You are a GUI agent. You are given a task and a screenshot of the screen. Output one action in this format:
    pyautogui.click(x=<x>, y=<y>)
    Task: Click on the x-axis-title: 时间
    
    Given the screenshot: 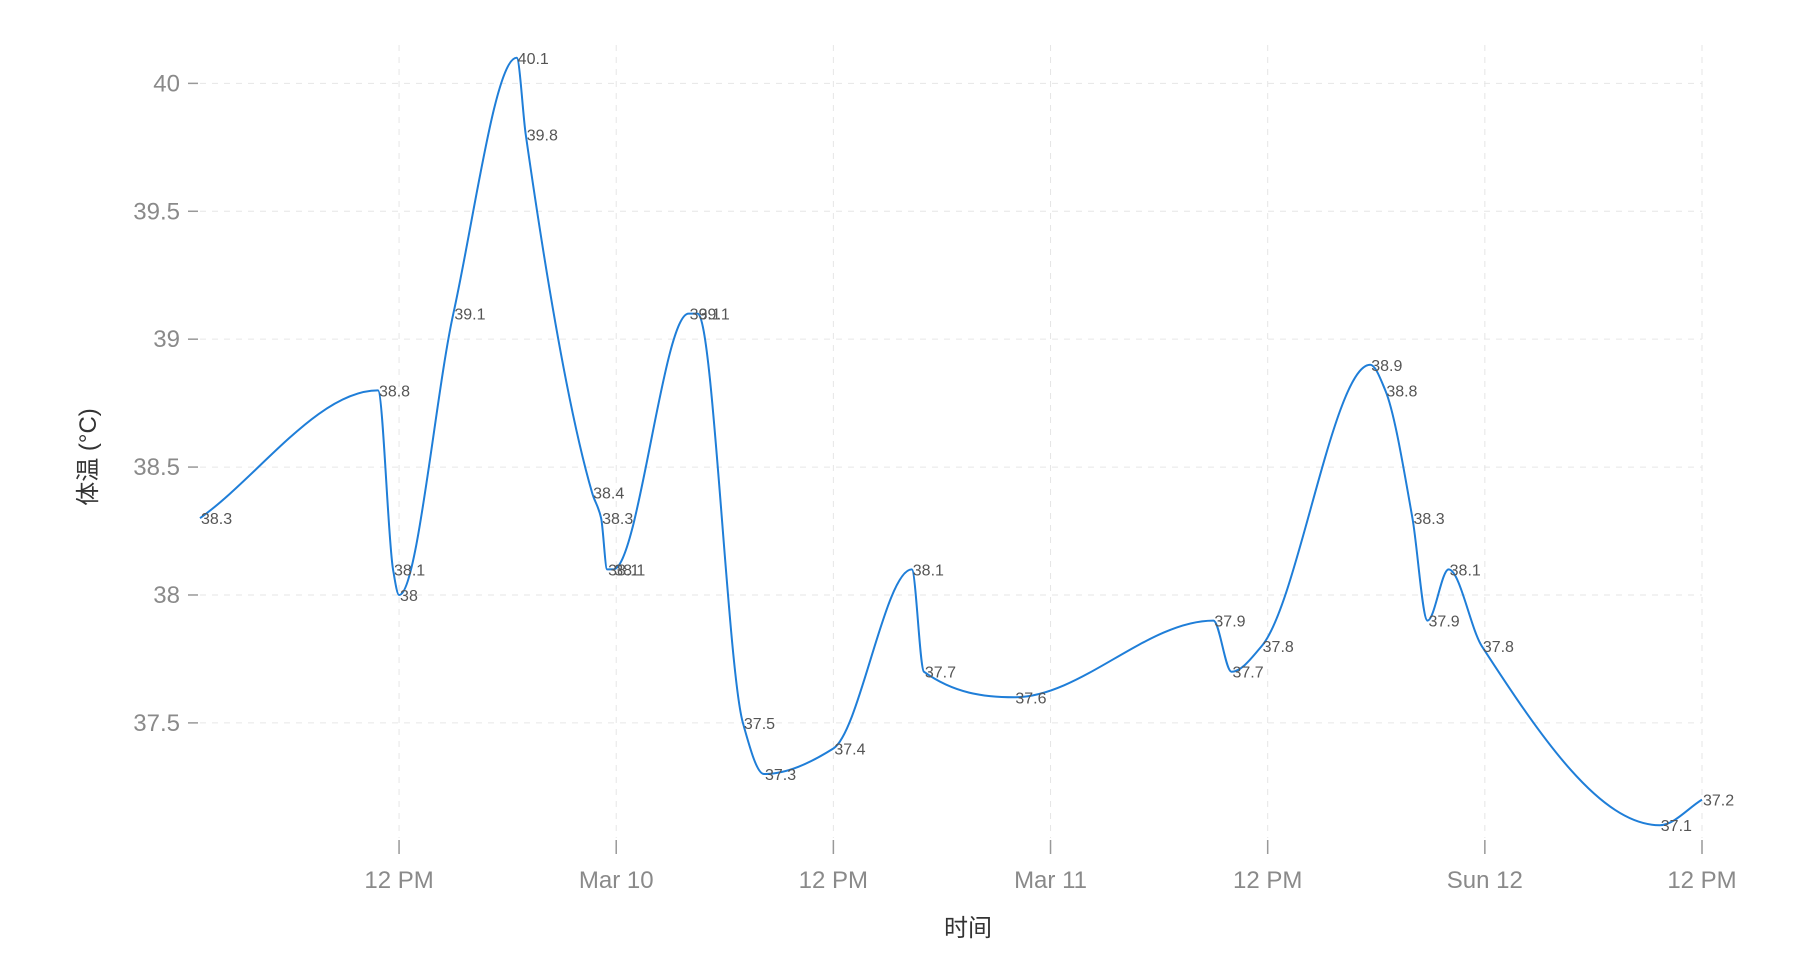 What is the action you would take?
    pyautogui.click(x=968, y=928)
    